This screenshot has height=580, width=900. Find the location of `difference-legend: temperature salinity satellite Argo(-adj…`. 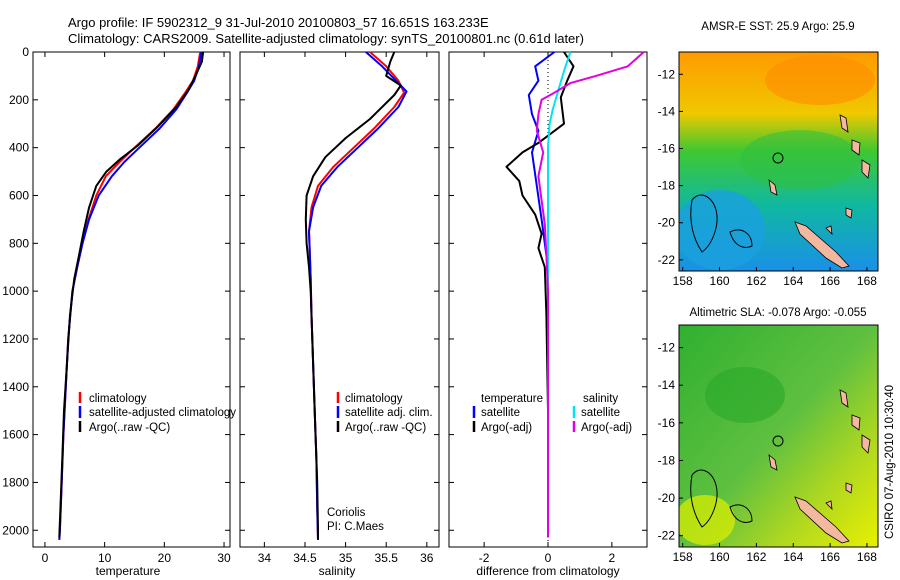

difference-legend: temperature salinity satellite Argo(-adj… is located at coordinates (552, 413).